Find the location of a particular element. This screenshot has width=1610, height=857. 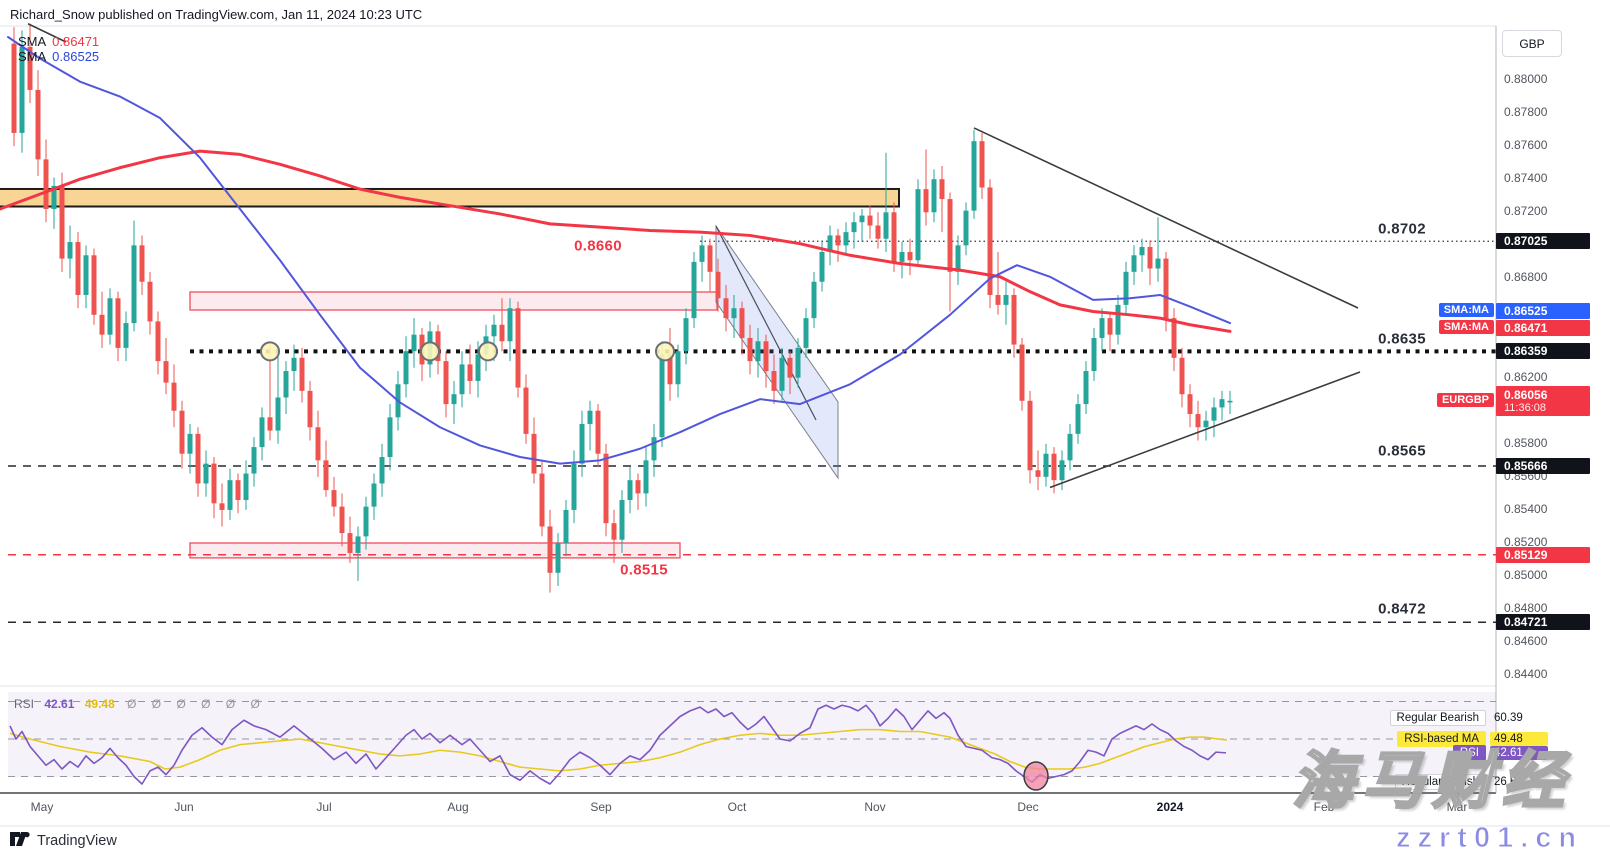

sma-legend-value: 0.86471 is located at coordinates (76, 41).